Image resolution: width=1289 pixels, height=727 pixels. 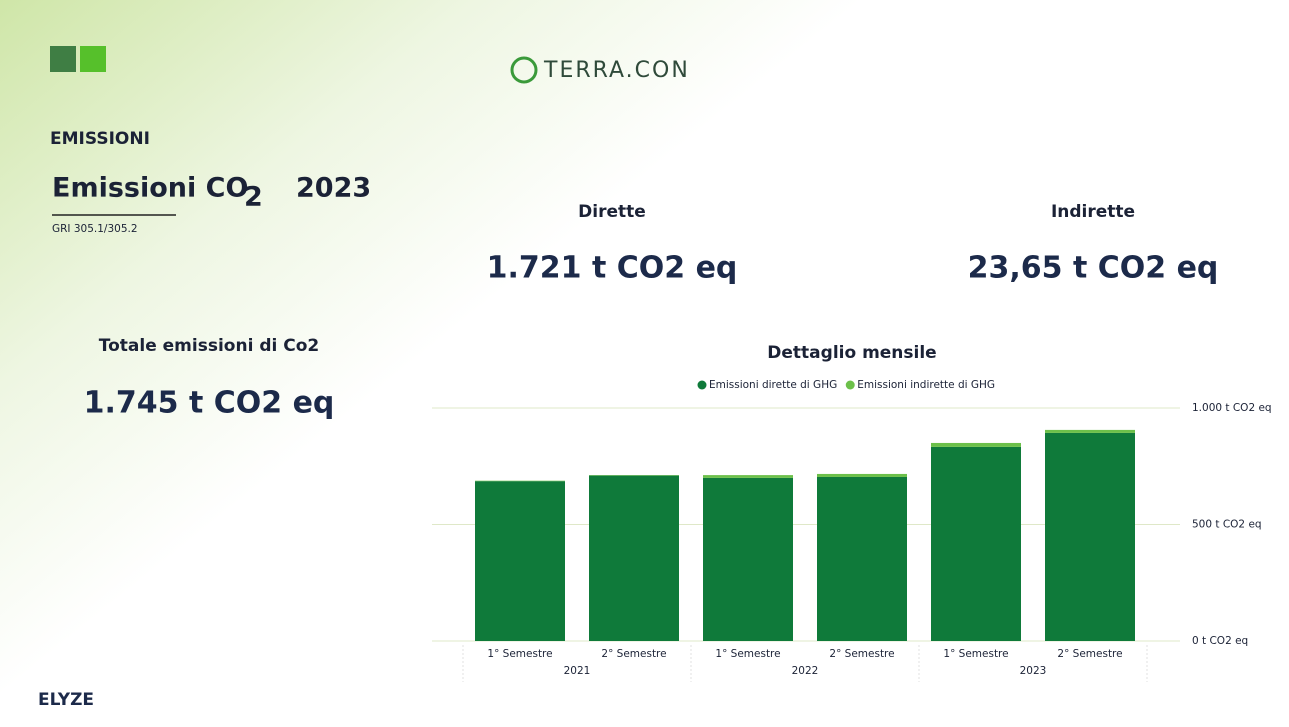 I want to click on kpi-label: Dirette, so click(x=612, y=212).